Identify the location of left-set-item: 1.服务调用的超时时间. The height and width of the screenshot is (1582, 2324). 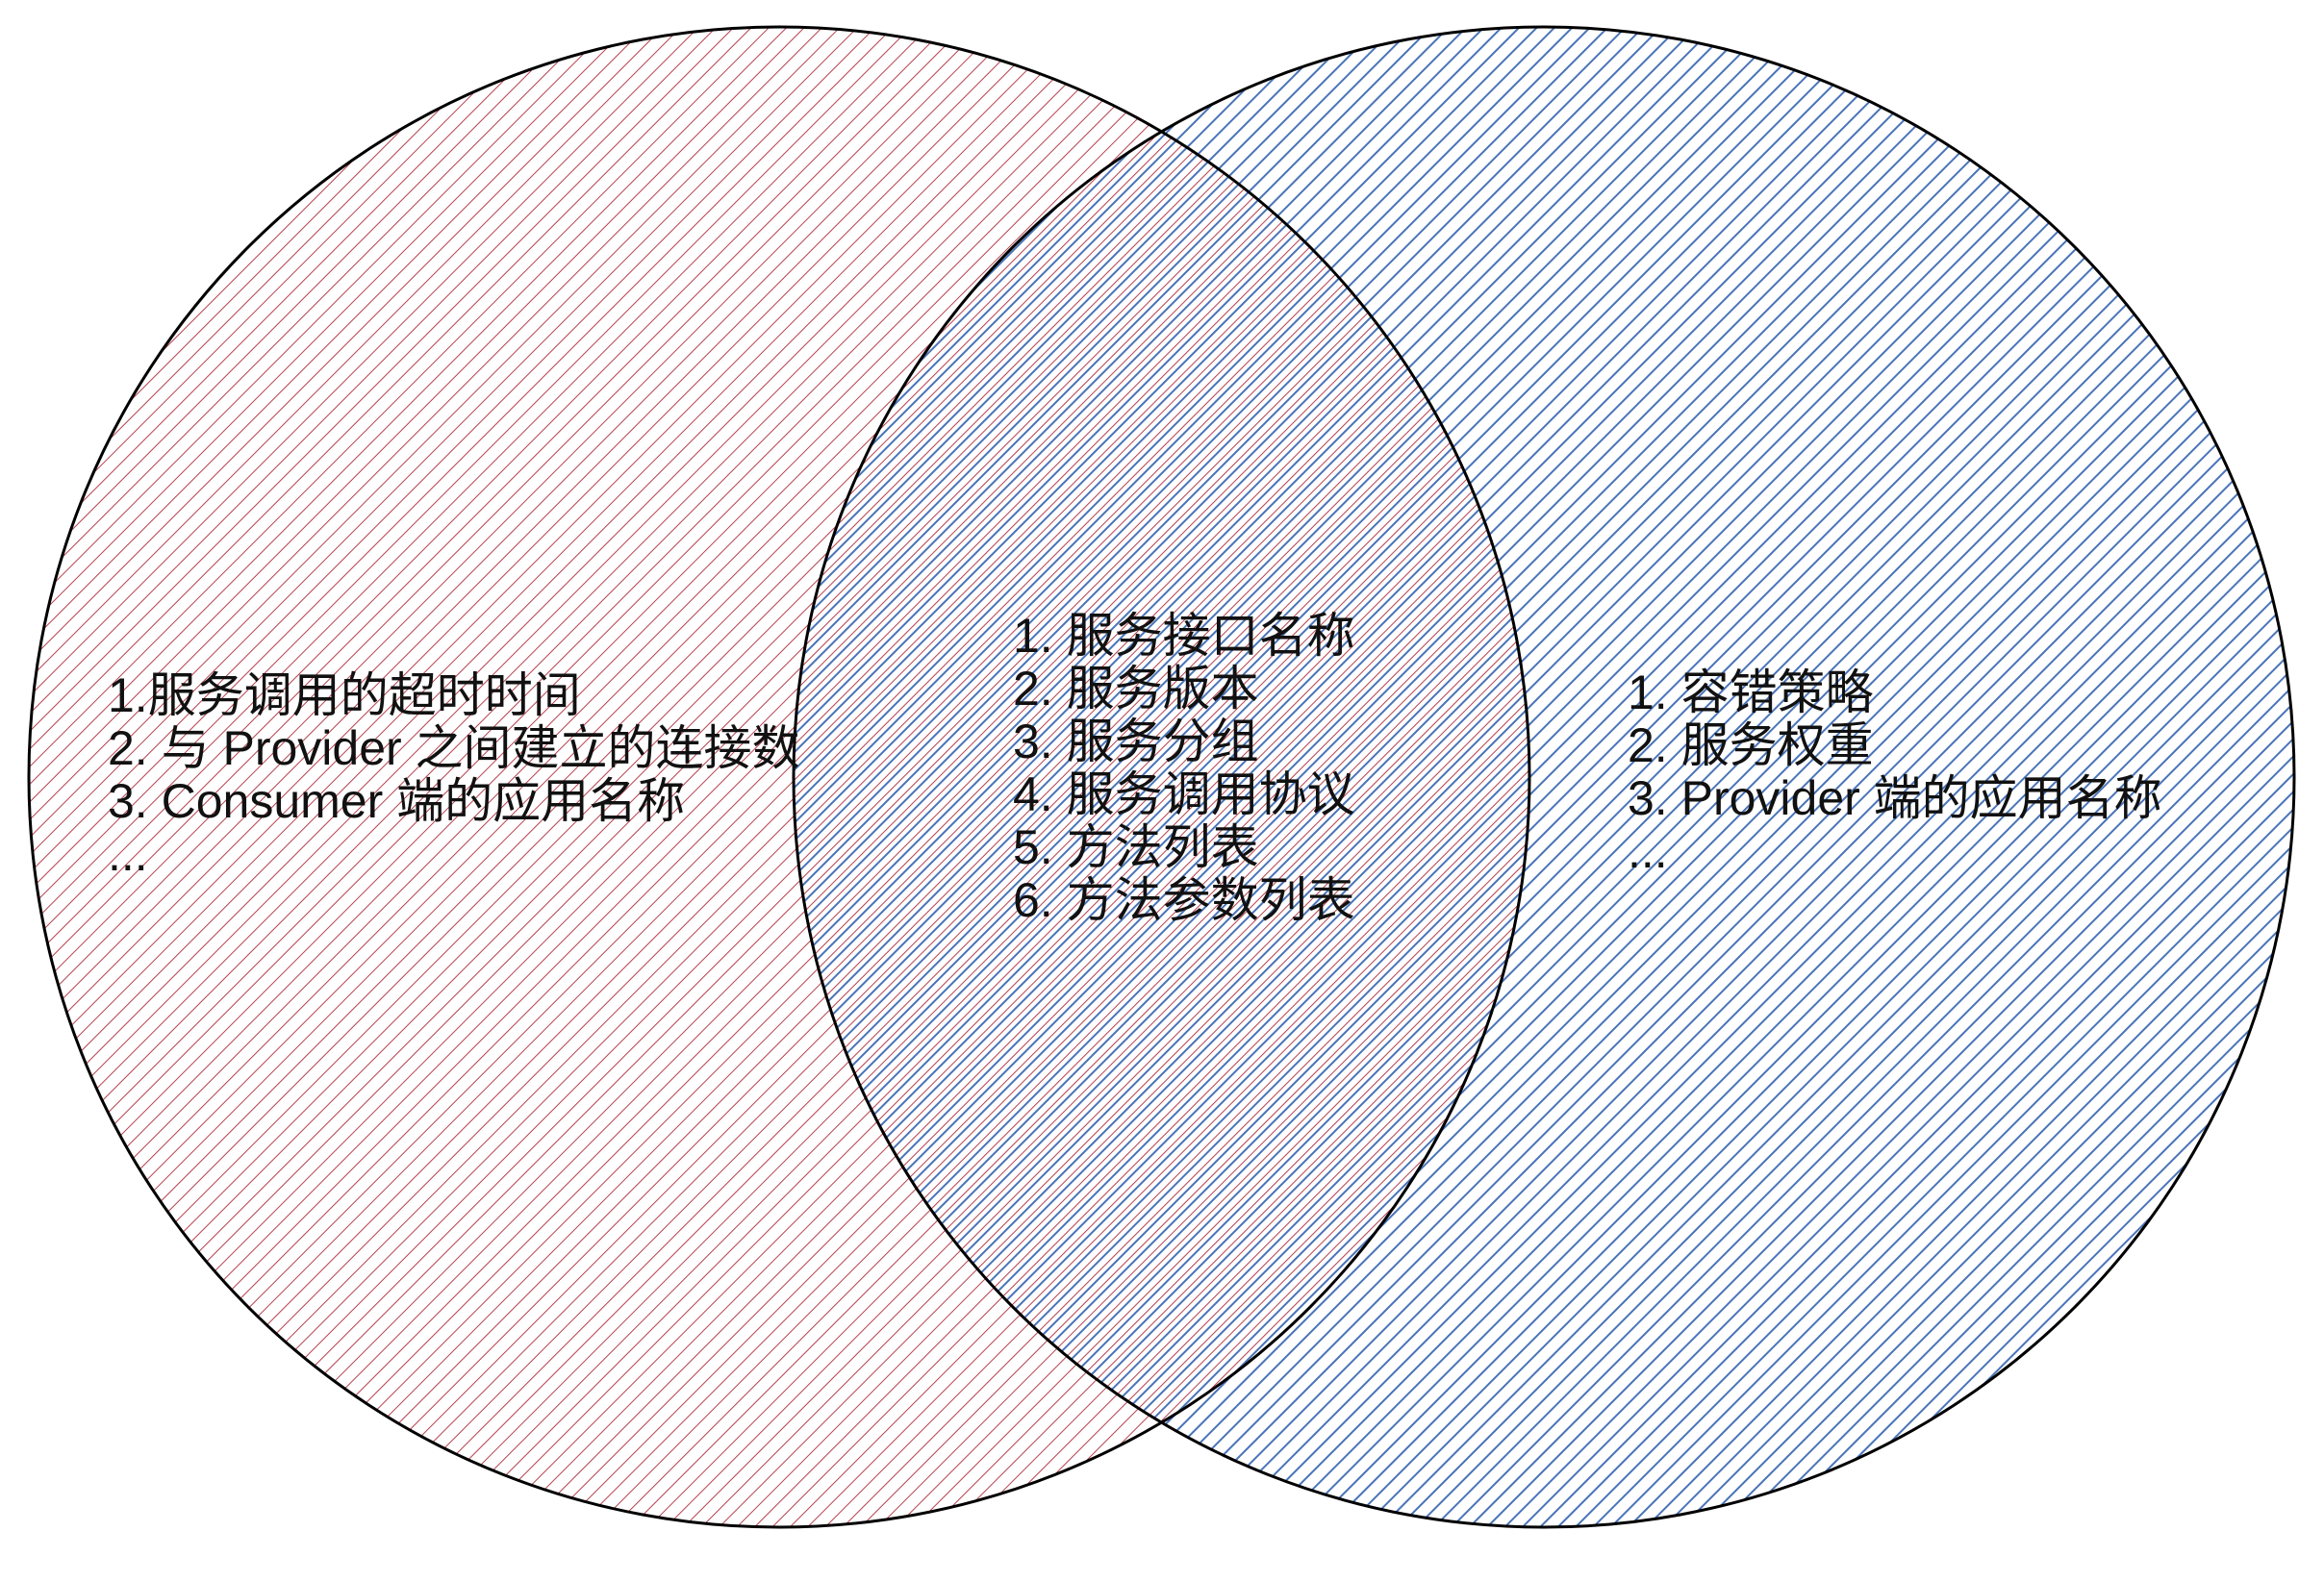
(344, 695).